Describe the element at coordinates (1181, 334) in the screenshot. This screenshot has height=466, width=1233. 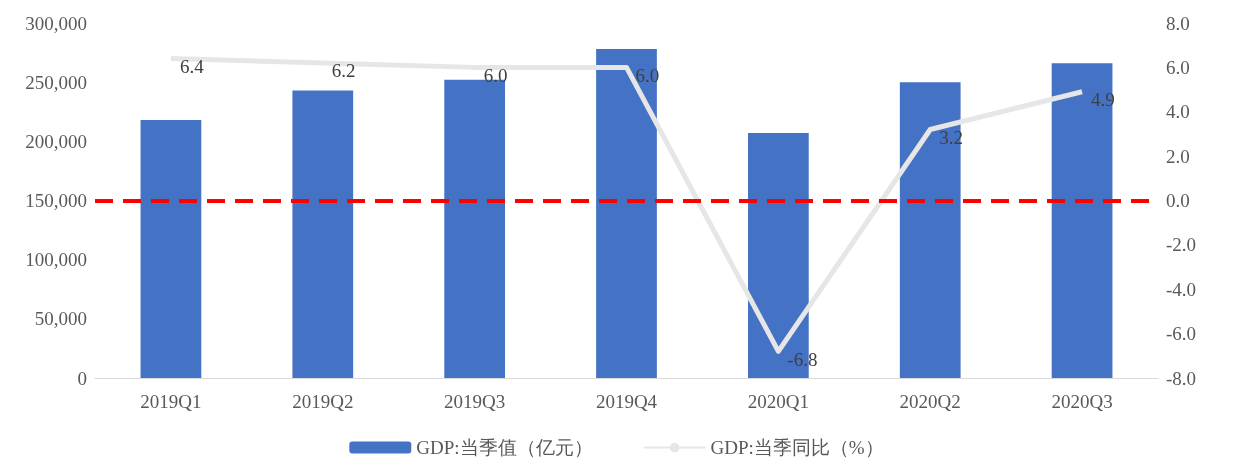
I see `y2-tick-label: -6.0` at that location.